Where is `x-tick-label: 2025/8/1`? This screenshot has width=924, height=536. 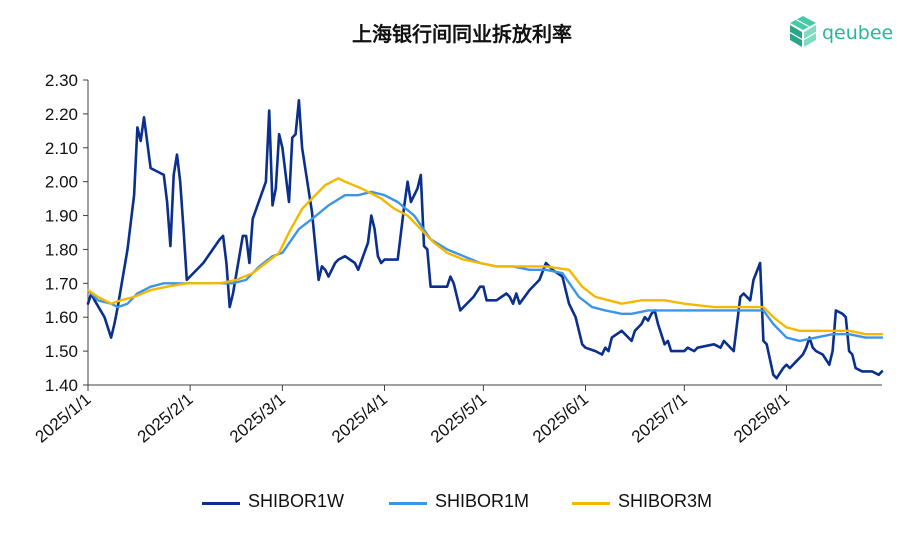 x-tick-label: 2025/8/1 is located at coordinates (761, 418).